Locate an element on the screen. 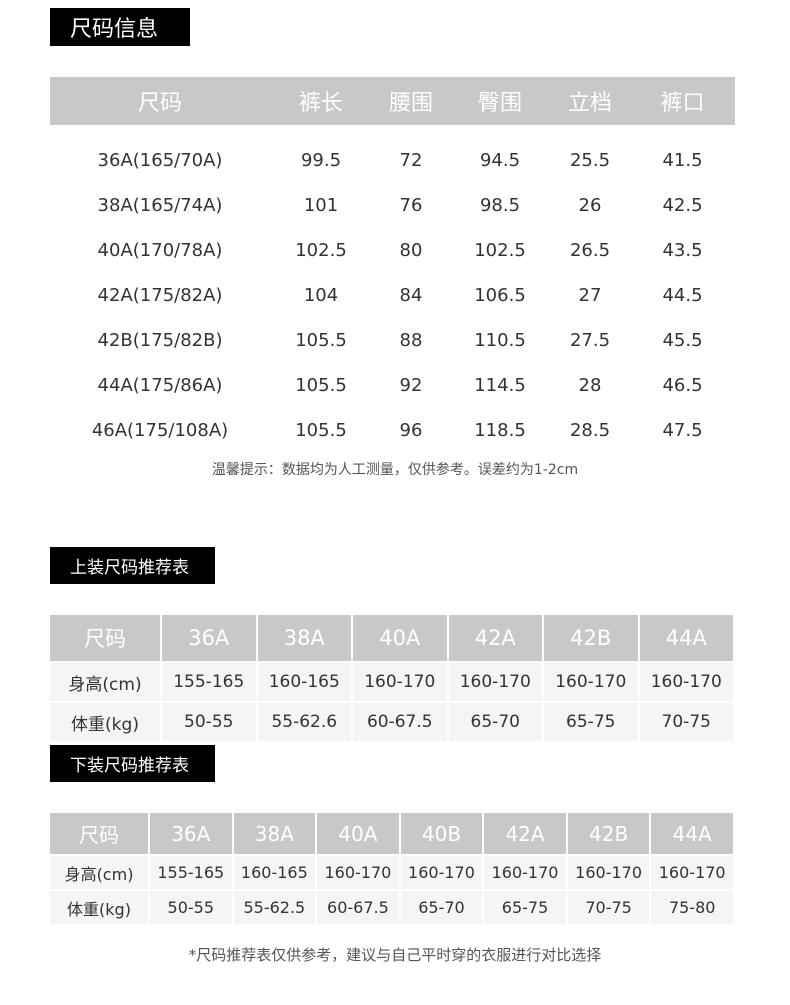 The image size is (790, 1005). table-row: 42B(175/82B) 105.5 88 110.5 27.5 45.5 is located at coordinates (392, 340).